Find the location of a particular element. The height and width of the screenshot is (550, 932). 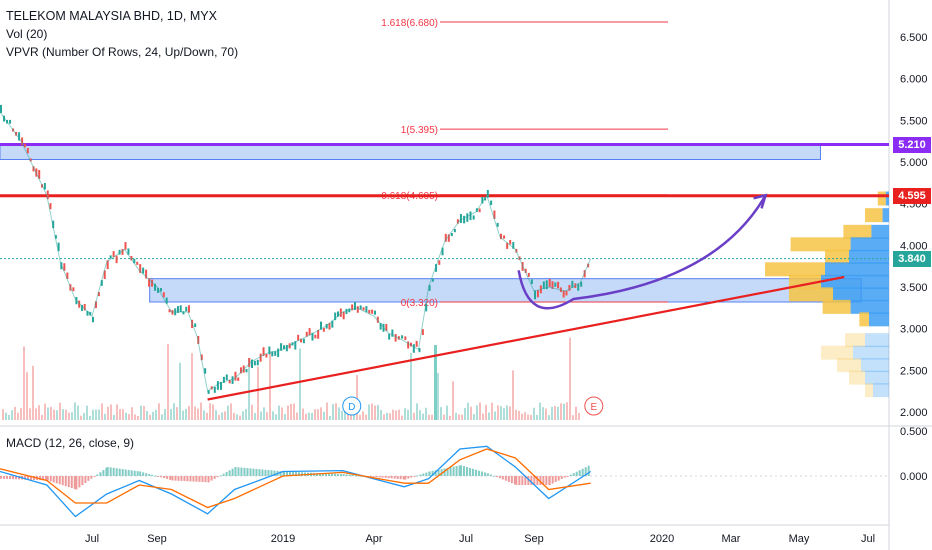

fib-level-label: 1.618(6.680) is located at coordinates (409, 23).